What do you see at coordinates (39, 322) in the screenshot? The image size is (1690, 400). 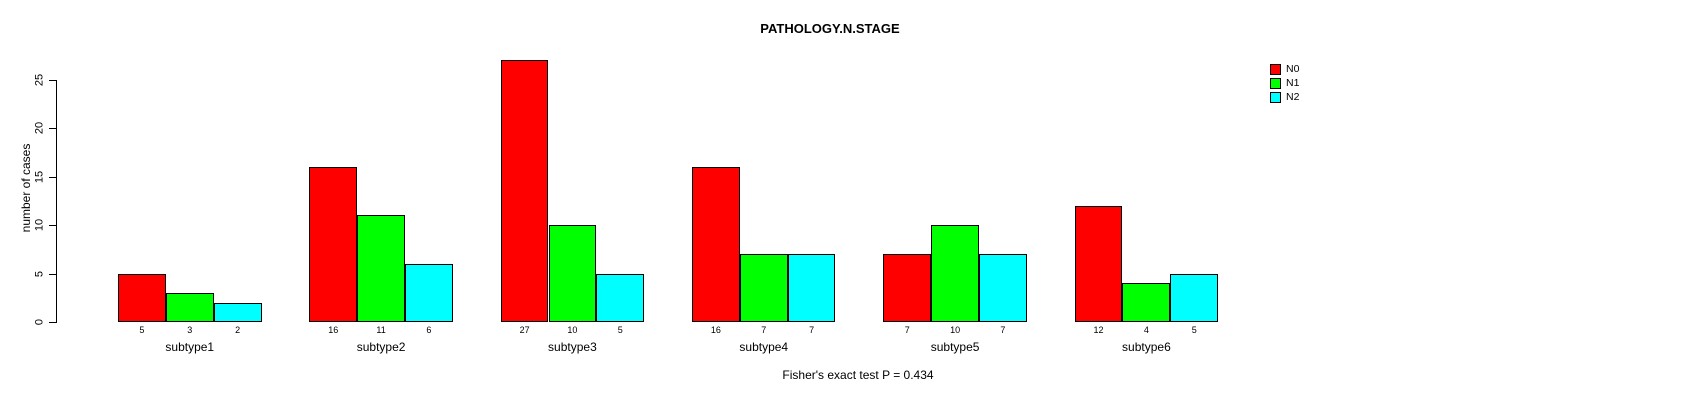 I see `y-axis-tick-label: 0` at bounding box center [39, 322].